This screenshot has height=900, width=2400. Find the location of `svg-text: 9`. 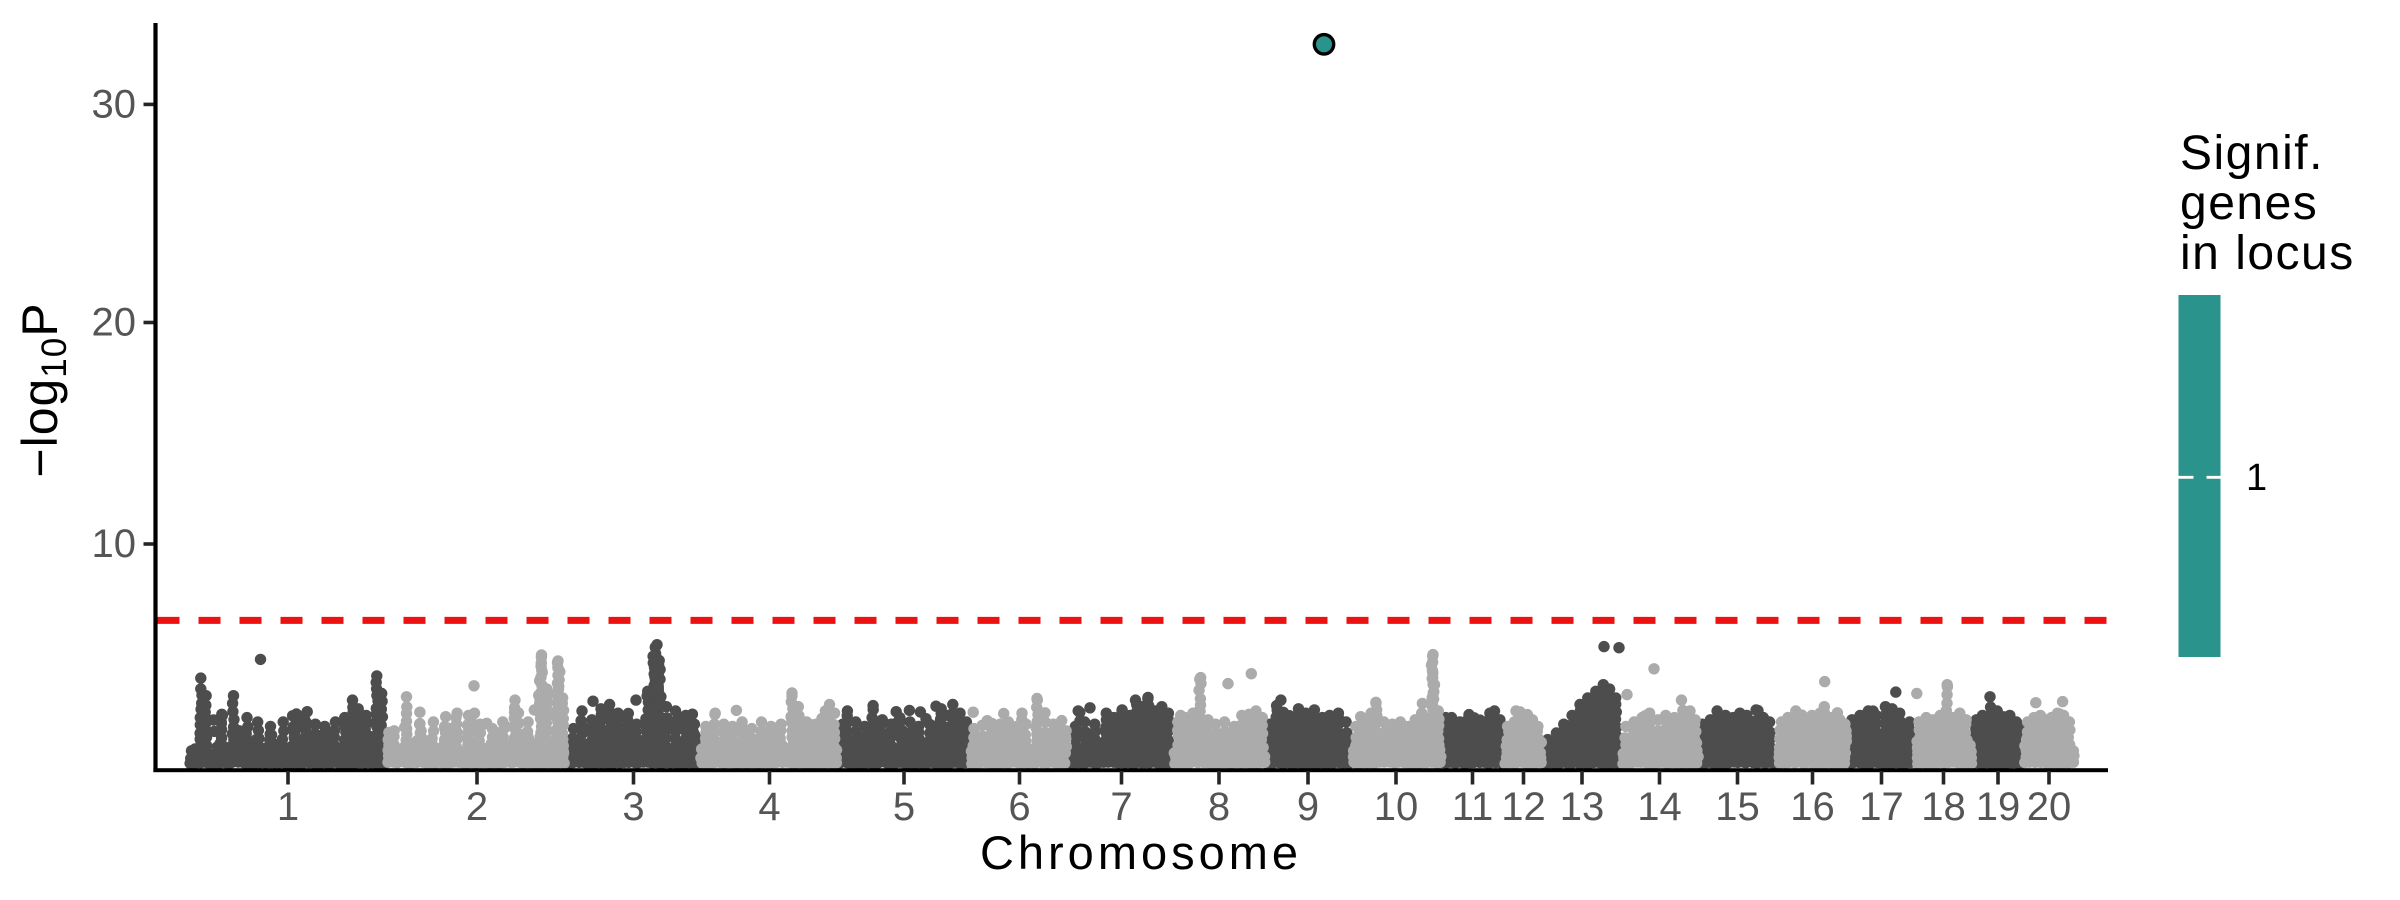

svg-text: 9 is located at coordinates (1308, 807).